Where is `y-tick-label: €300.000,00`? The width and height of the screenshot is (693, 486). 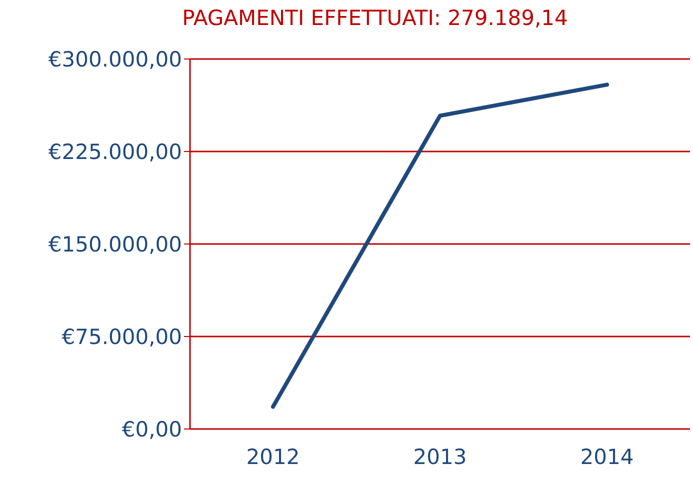
y-tick-label: €300.000,00 is located at coordinates (115, 59).